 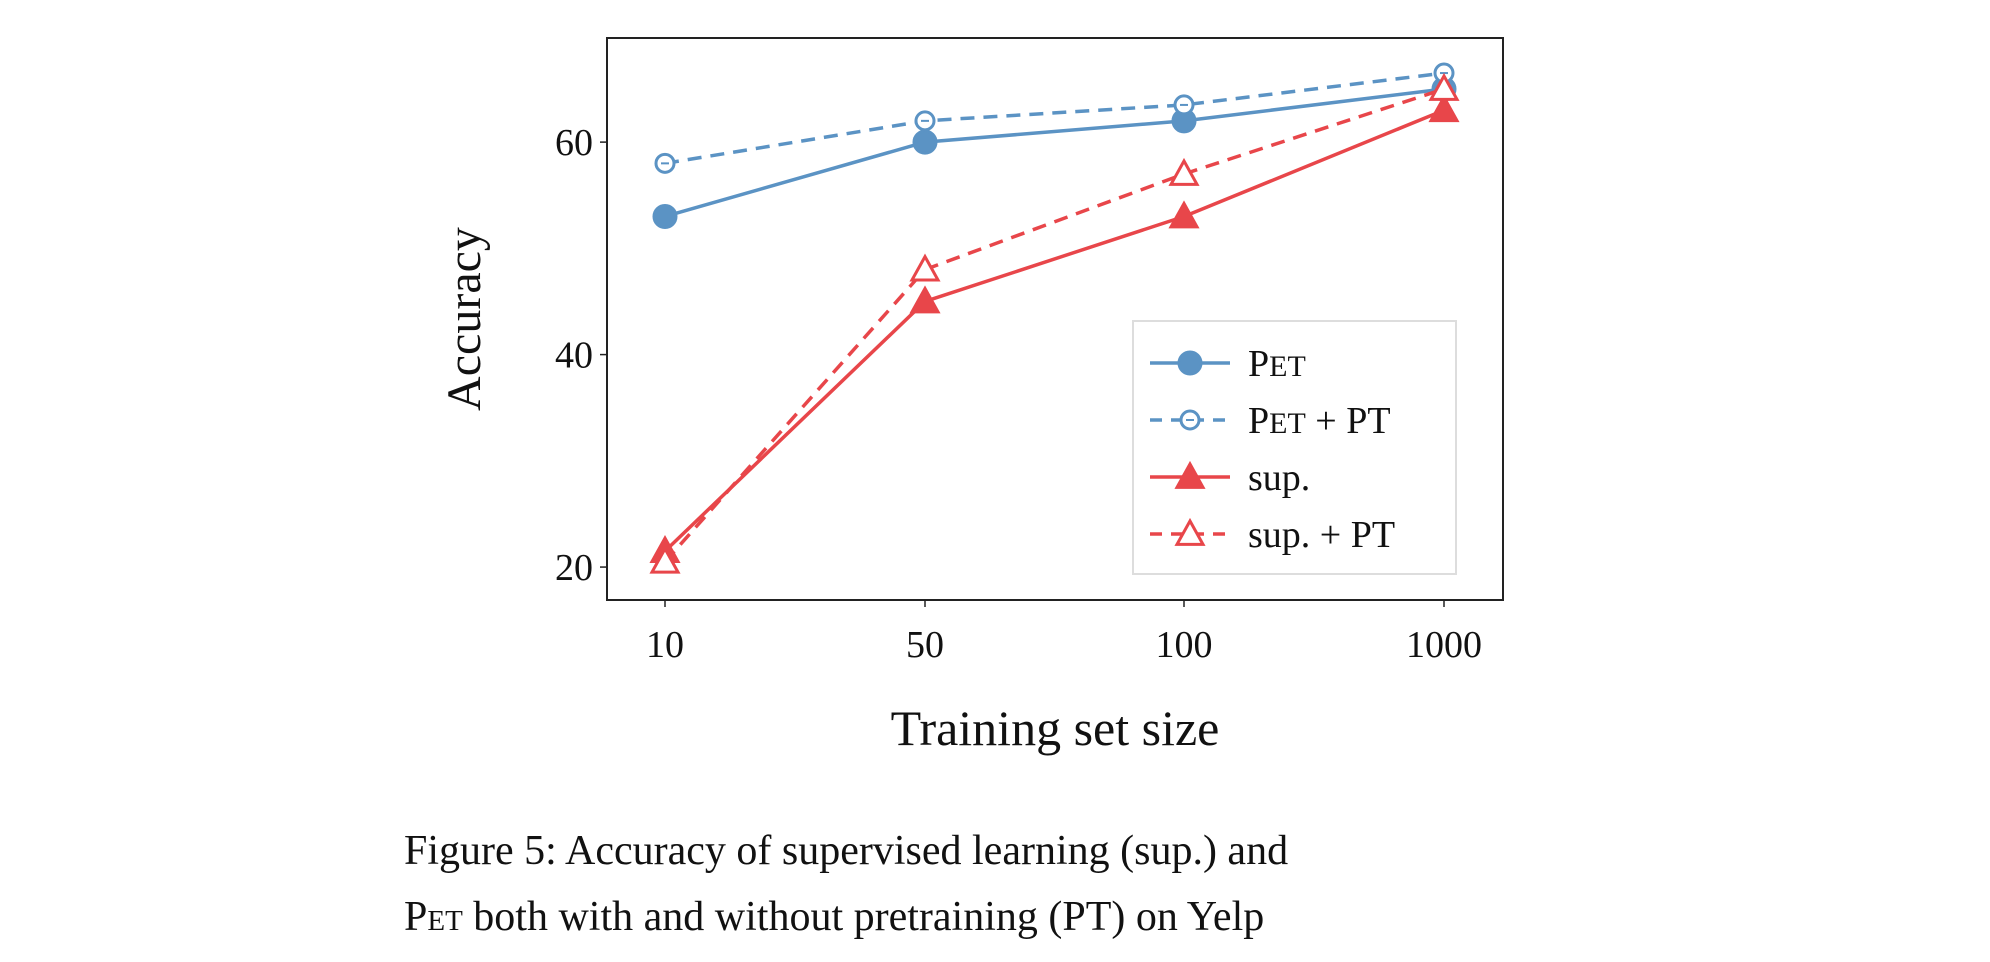 I want to click on y-tick-label: 60, so click(x=574, y=143).